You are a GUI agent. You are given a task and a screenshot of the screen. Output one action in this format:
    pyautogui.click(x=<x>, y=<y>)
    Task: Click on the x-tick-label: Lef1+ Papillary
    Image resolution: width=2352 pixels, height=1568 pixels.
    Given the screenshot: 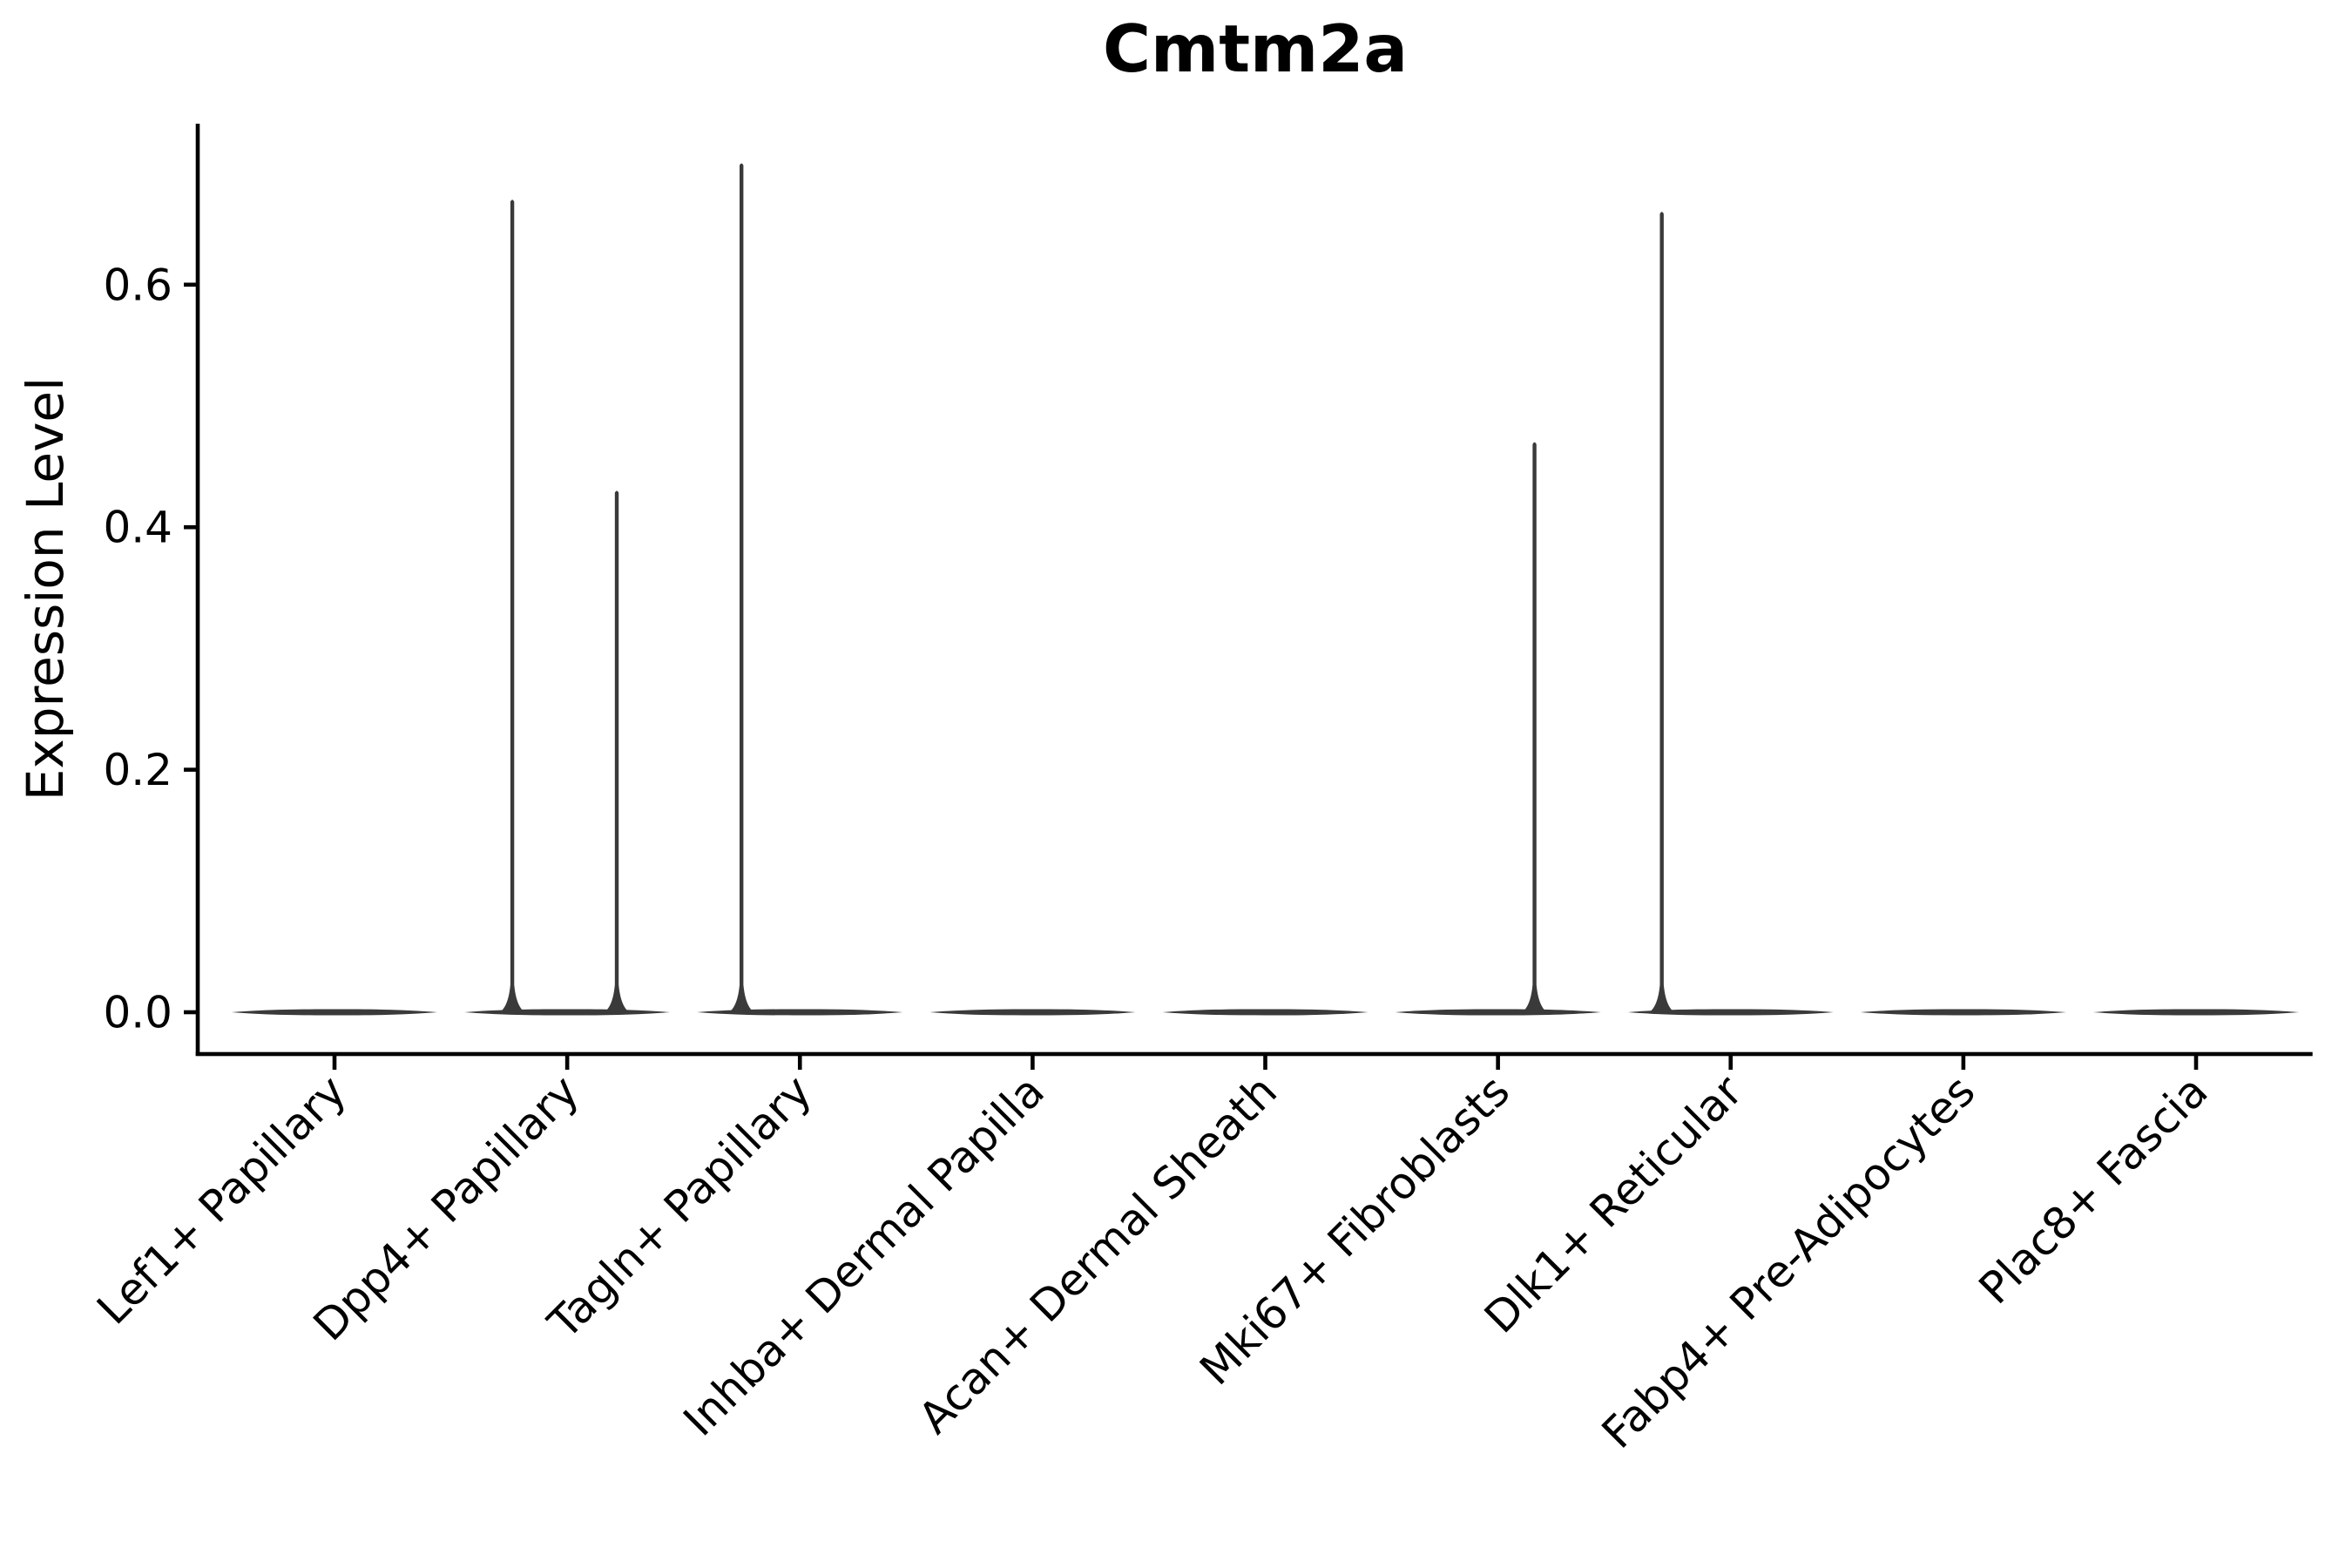 What is the action you would take?
    pyautogui.click(x=221, y=1199)
    